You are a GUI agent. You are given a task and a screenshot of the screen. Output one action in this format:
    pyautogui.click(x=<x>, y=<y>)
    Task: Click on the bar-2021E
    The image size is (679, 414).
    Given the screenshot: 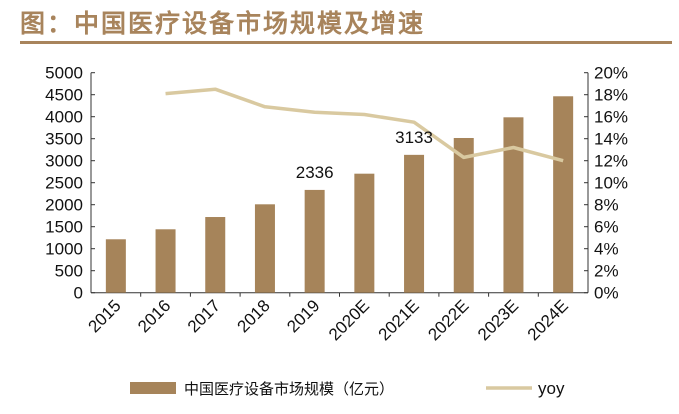 What is the action you would take?
    pyautogui.click(x=414, y=223)
    